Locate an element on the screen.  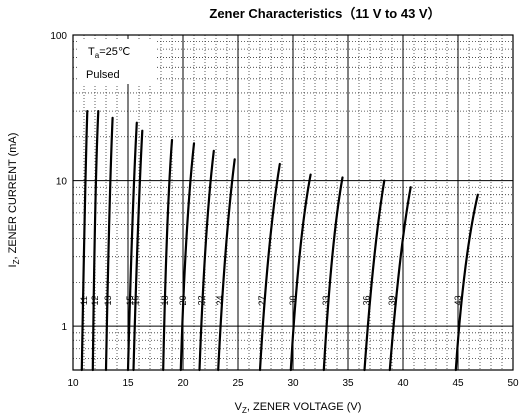
y-tick-label: 100 is located at coordinates (58, 36).